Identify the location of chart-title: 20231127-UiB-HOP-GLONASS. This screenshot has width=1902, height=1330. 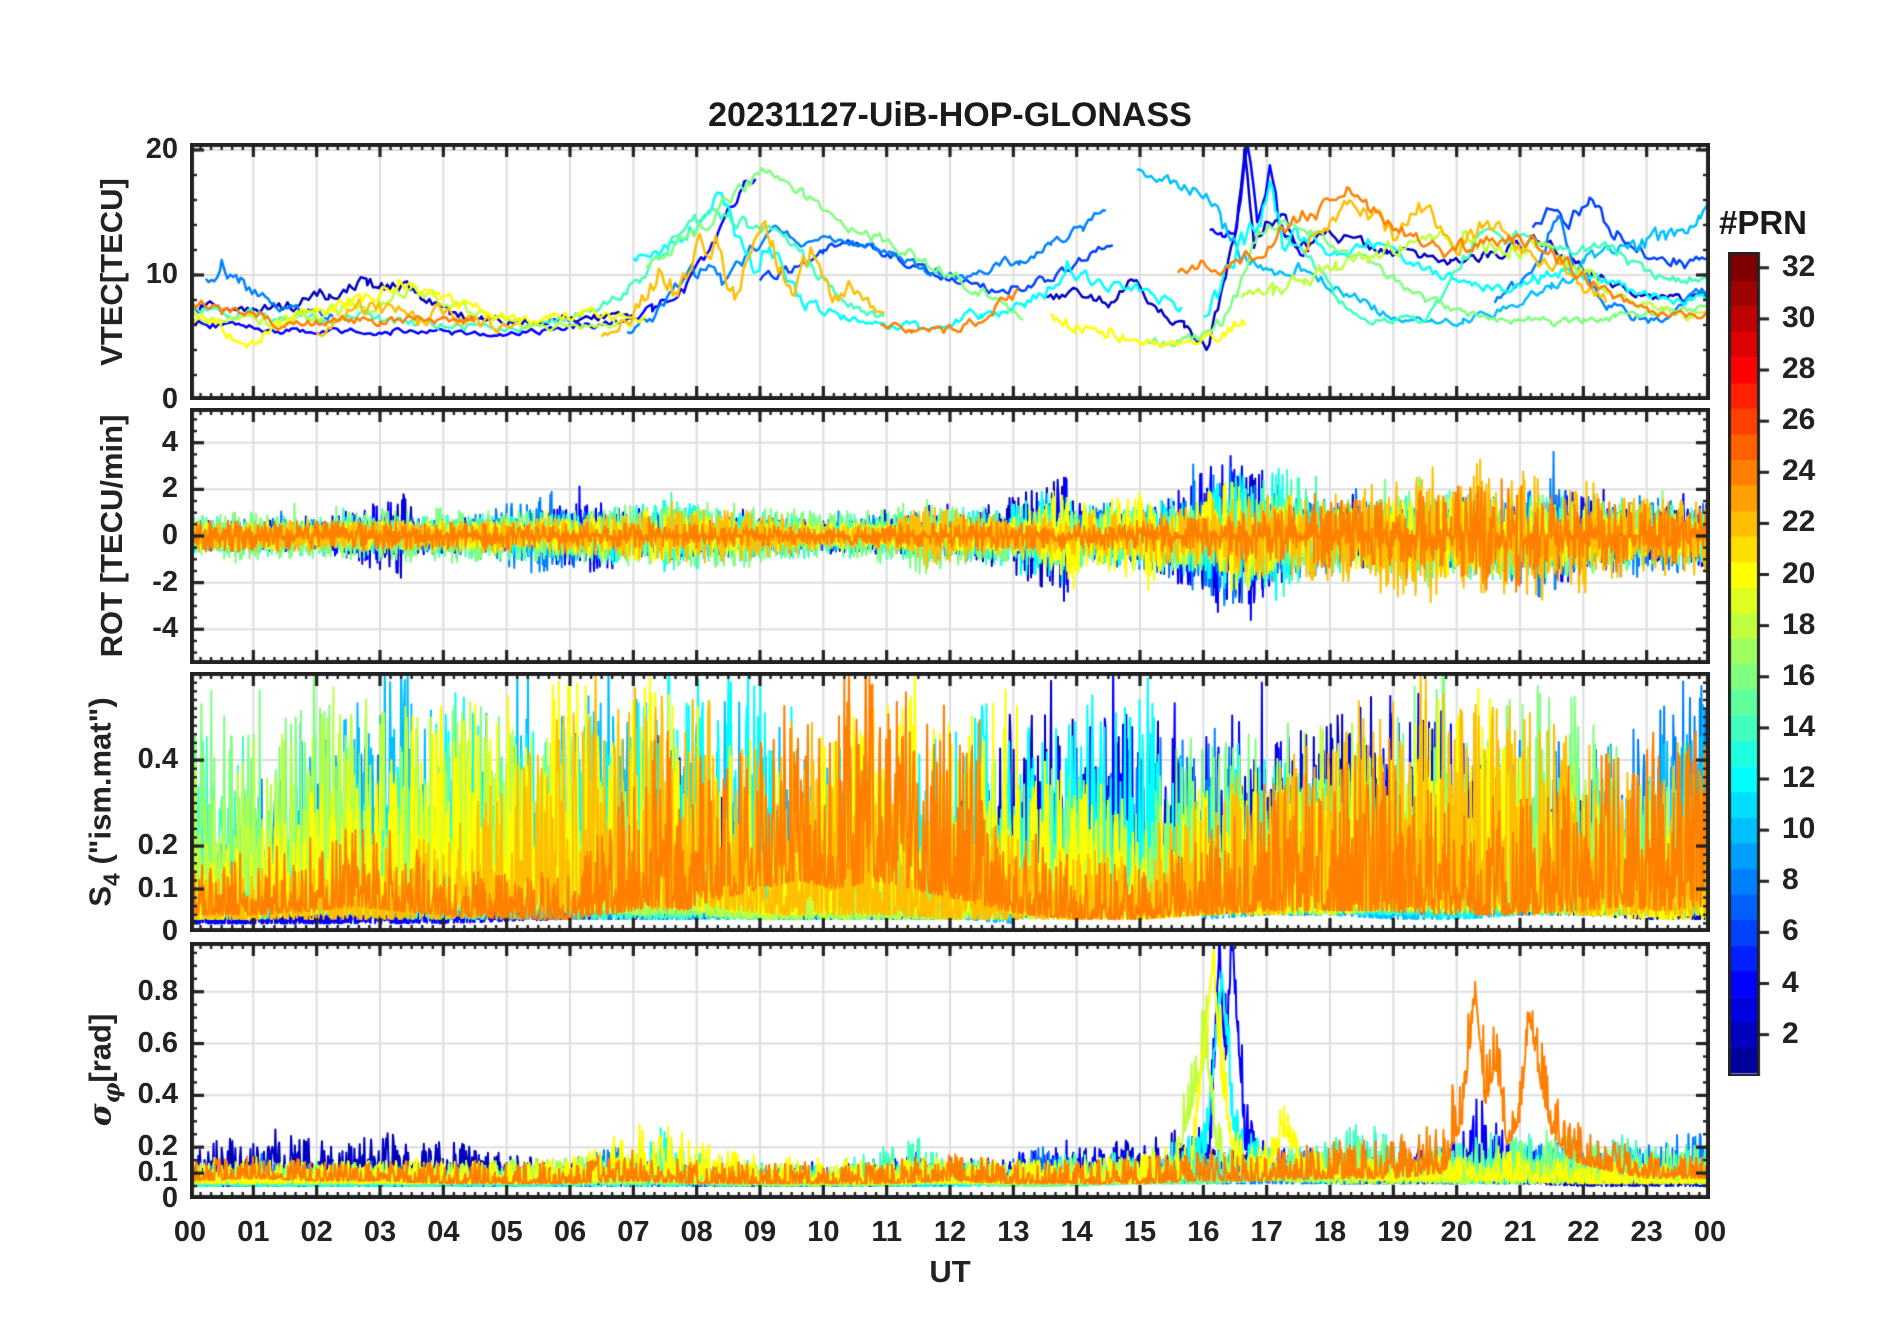
(950, 115).